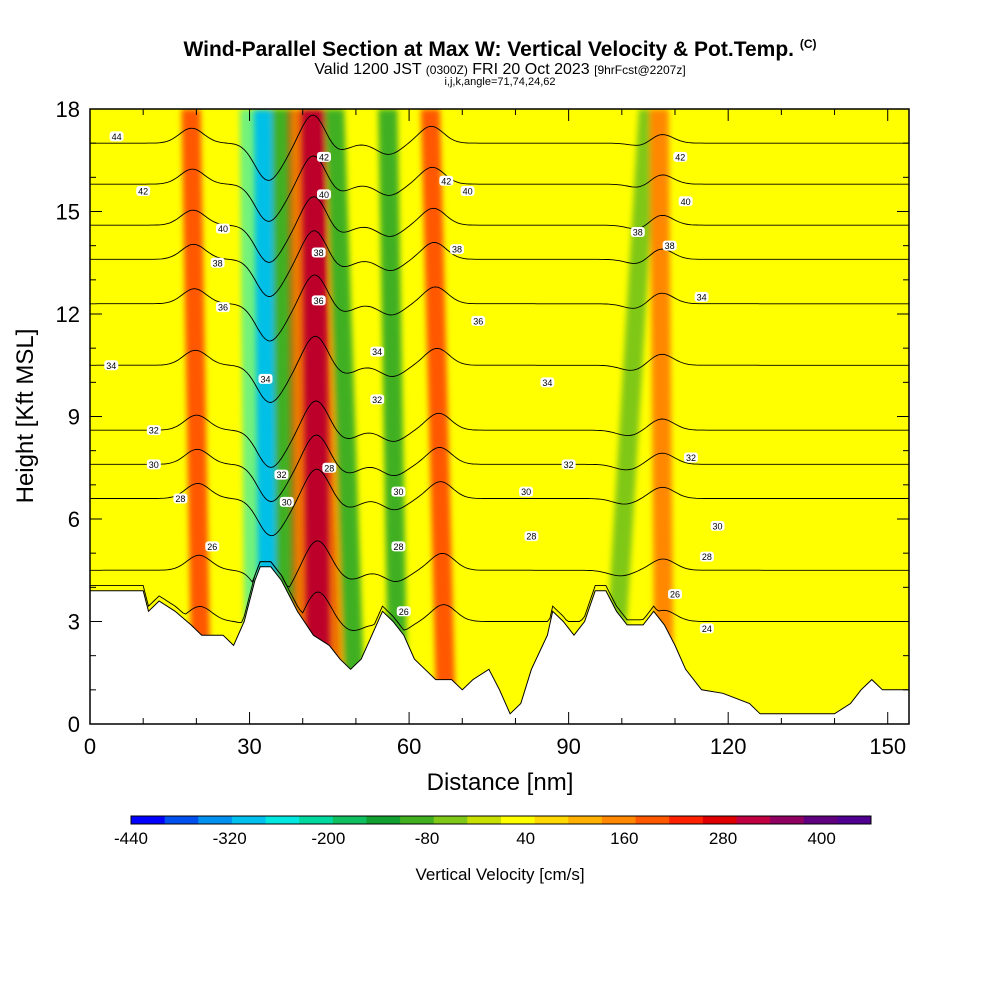  I want to click on x-tick-label: 150, so click(887, 746).